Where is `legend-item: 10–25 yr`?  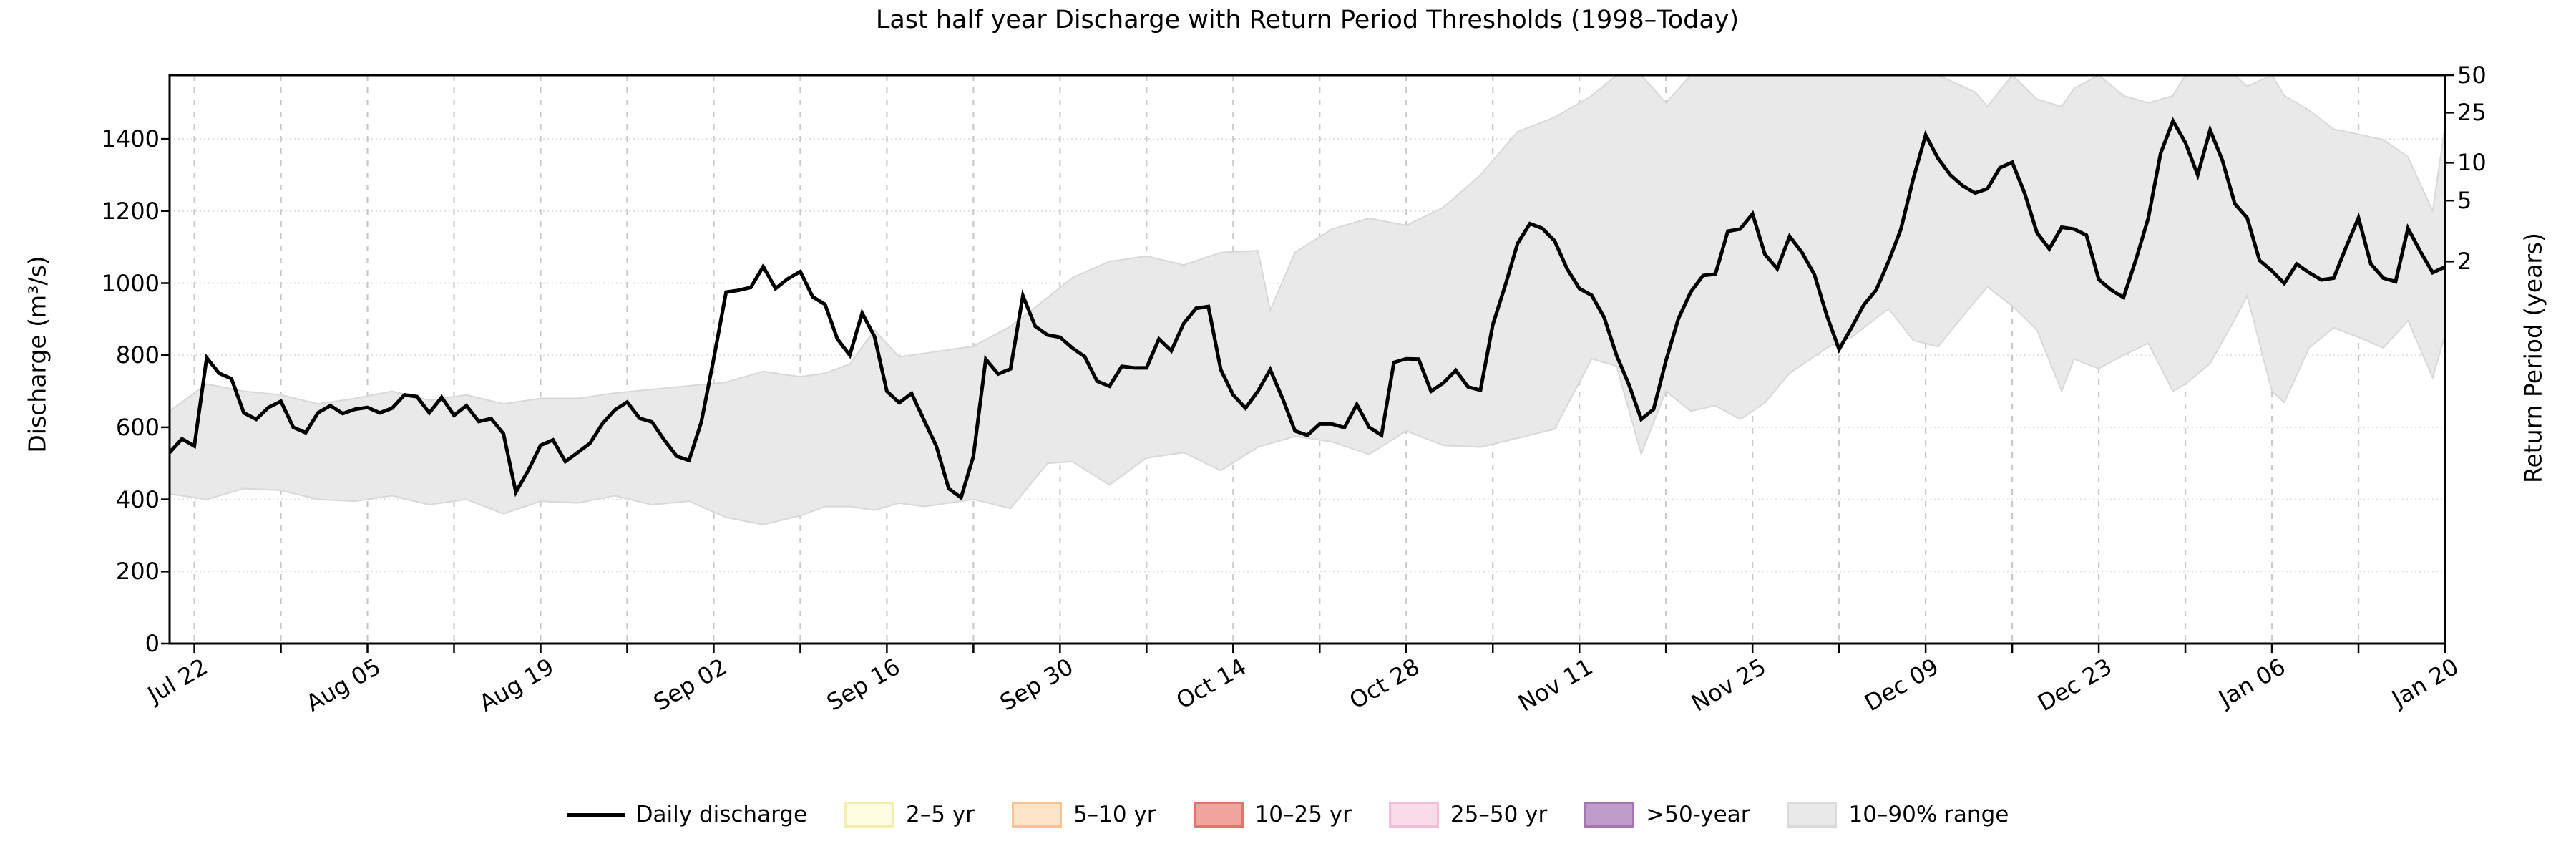 legend-item: 10–25 yr is located at coordinates (1272, 815).